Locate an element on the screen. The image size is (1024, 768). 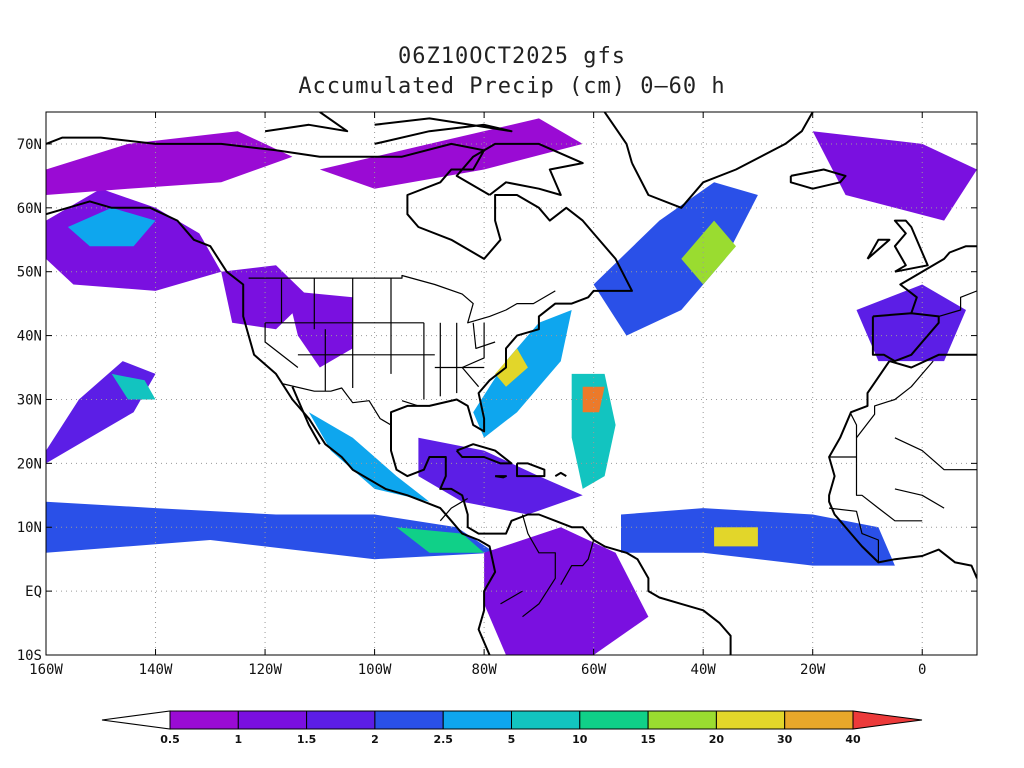
colorbar-label: 10 is located at coordinates (580, 739).